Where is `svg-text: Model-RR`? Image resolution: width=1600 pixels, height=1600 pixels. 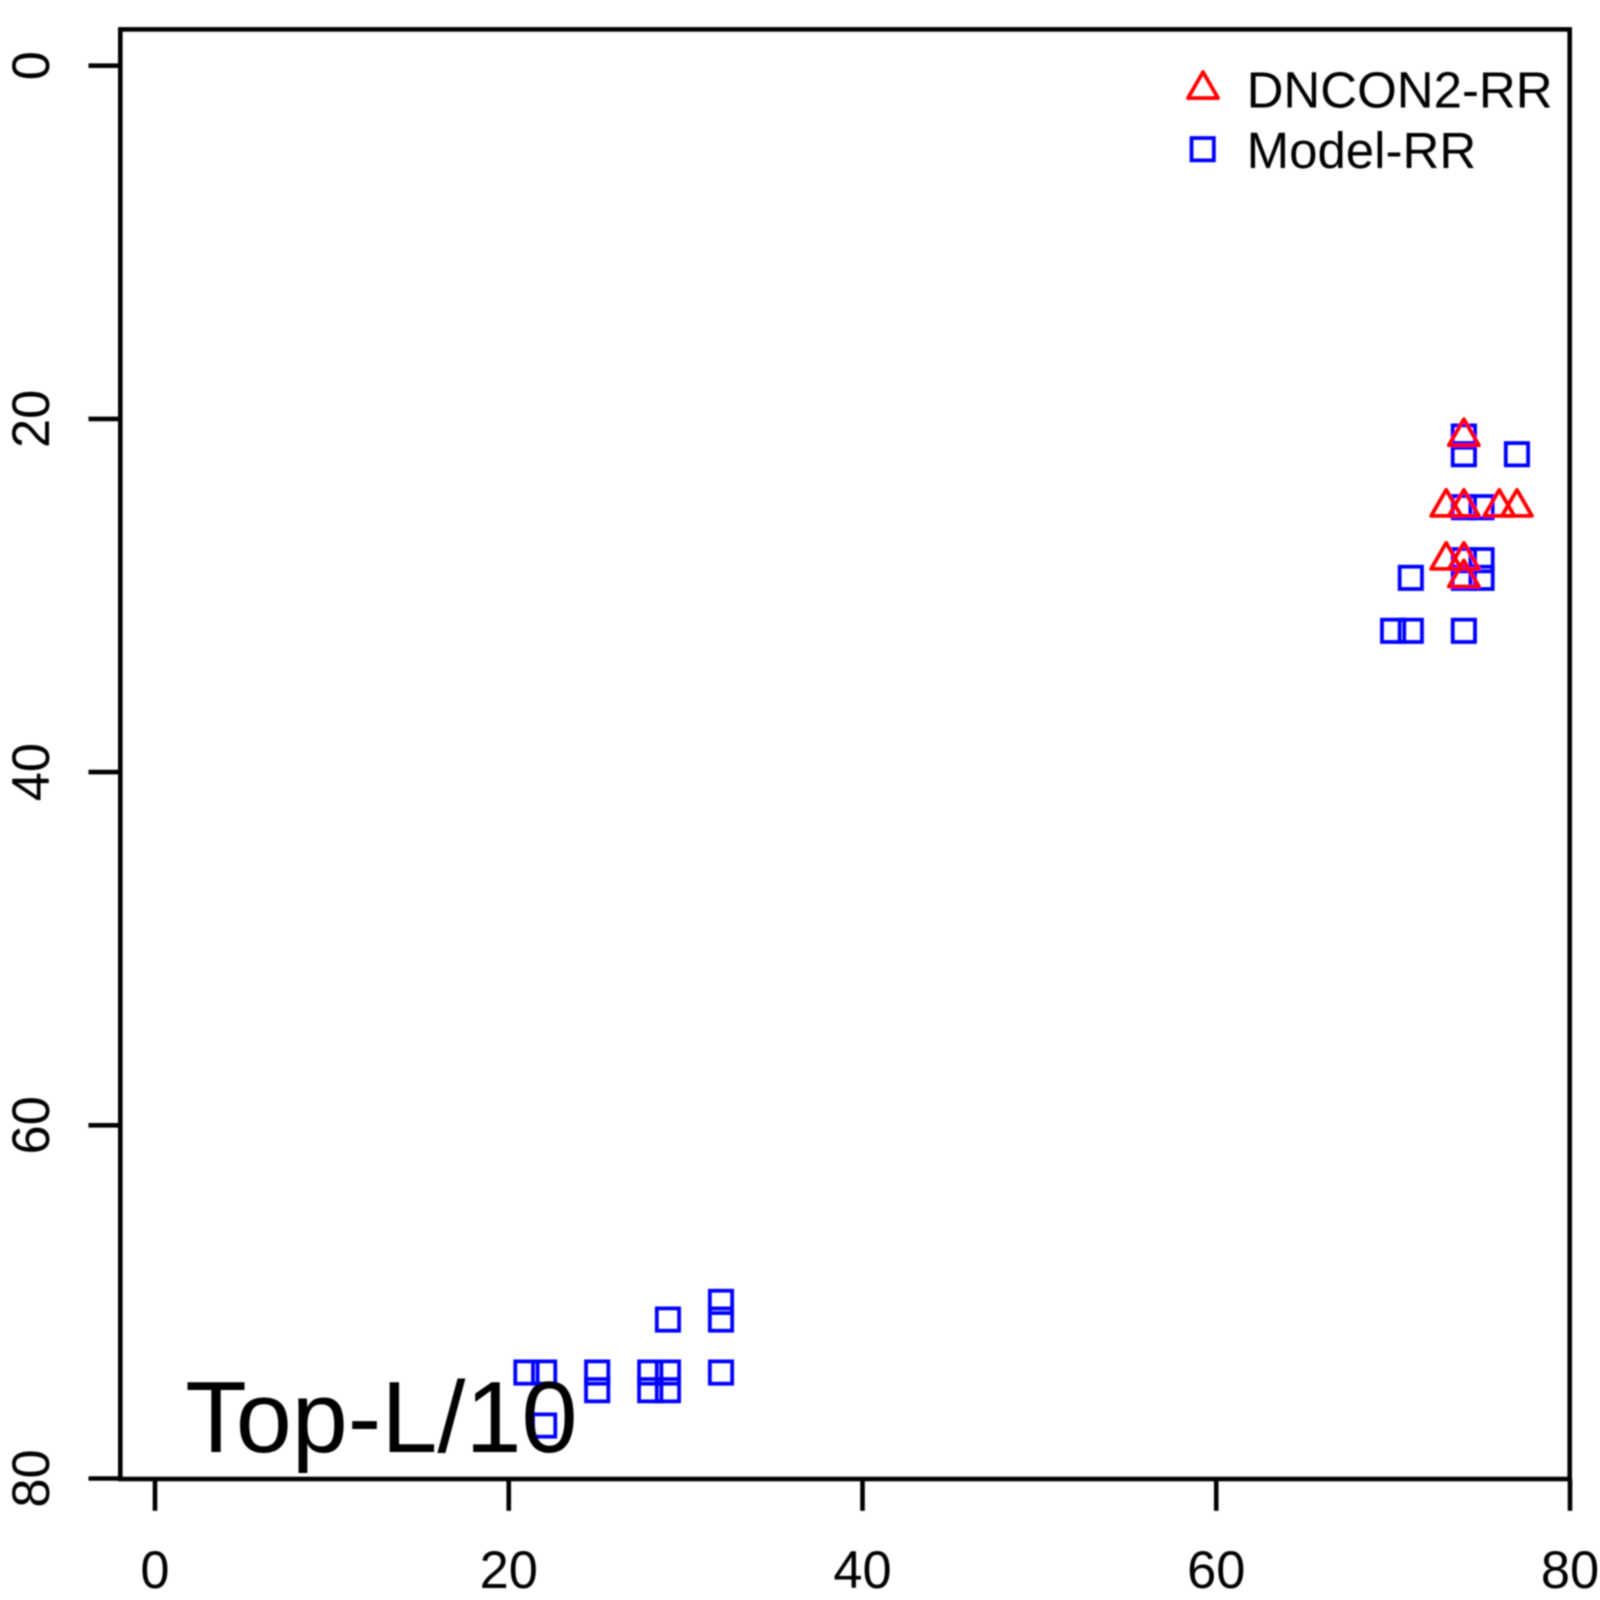 svg-text: Model-RR is located at coordinates (1362, 150).